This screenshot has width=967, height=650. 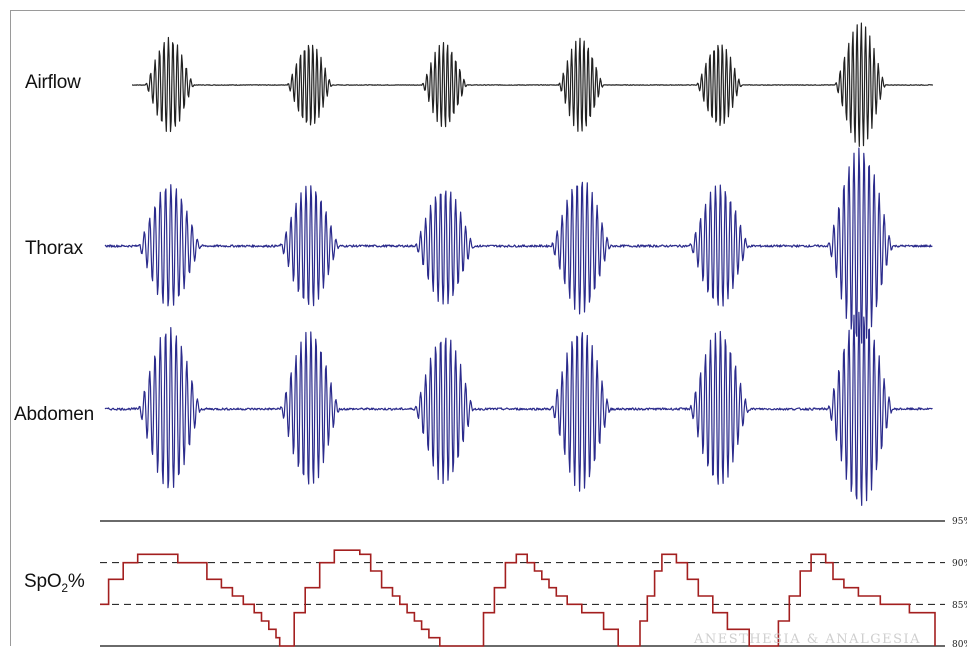 I want to click on spo2-tick-85: 85%, so click(x=959, y=606).